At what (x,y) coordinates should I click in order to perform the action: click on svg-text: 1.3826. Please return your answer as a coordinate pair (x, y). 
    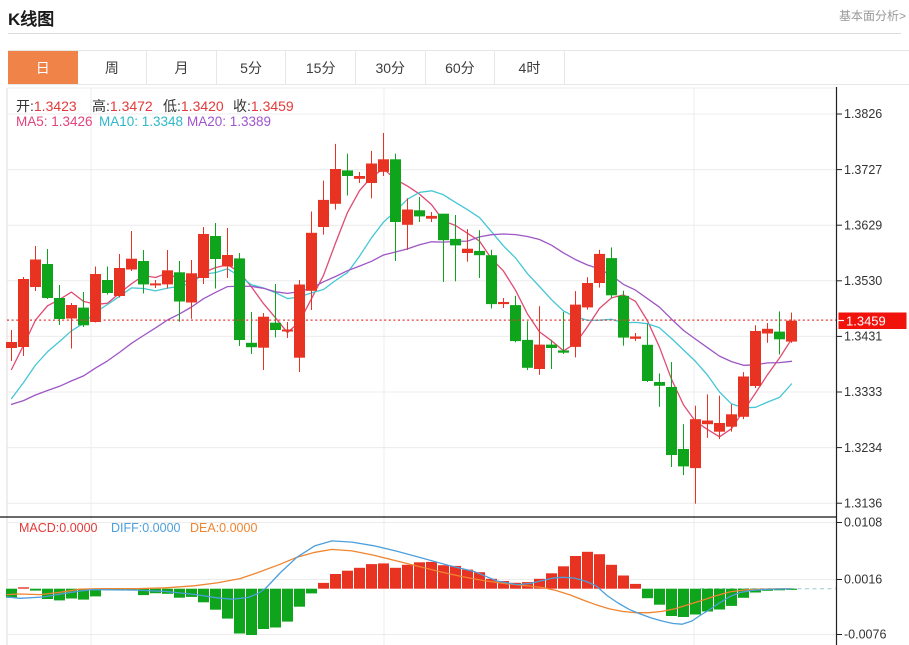
    Looking at the image, I should click on (863, 114).